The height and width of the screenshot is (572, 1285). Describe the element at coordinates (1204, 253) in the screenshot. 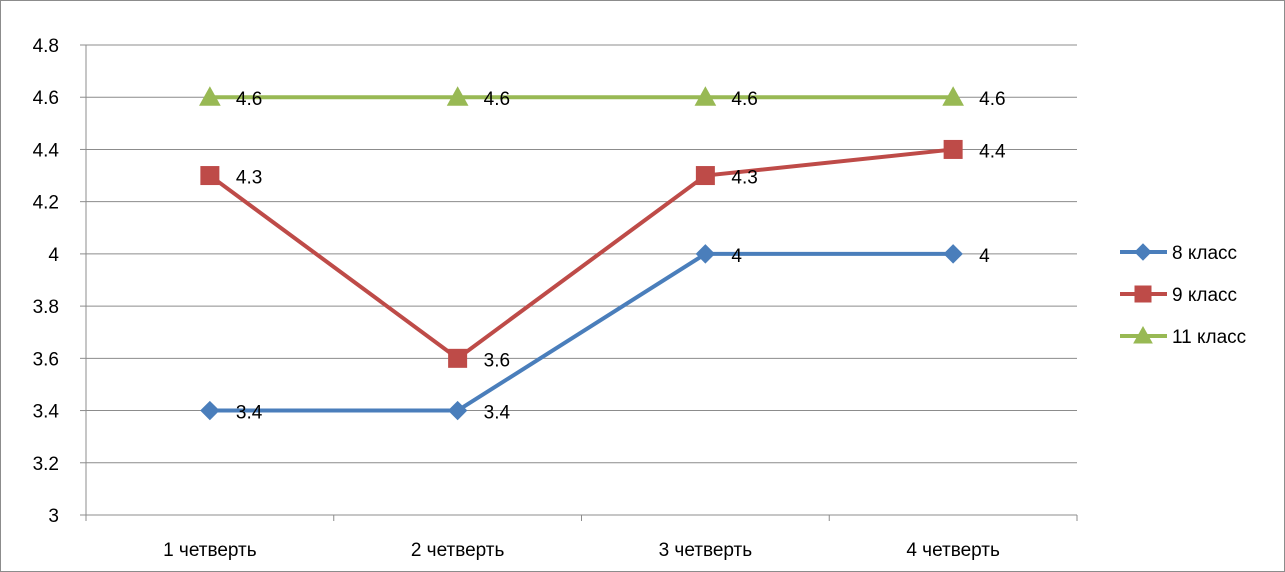

I see `legend-label: 8 класс` at that location.